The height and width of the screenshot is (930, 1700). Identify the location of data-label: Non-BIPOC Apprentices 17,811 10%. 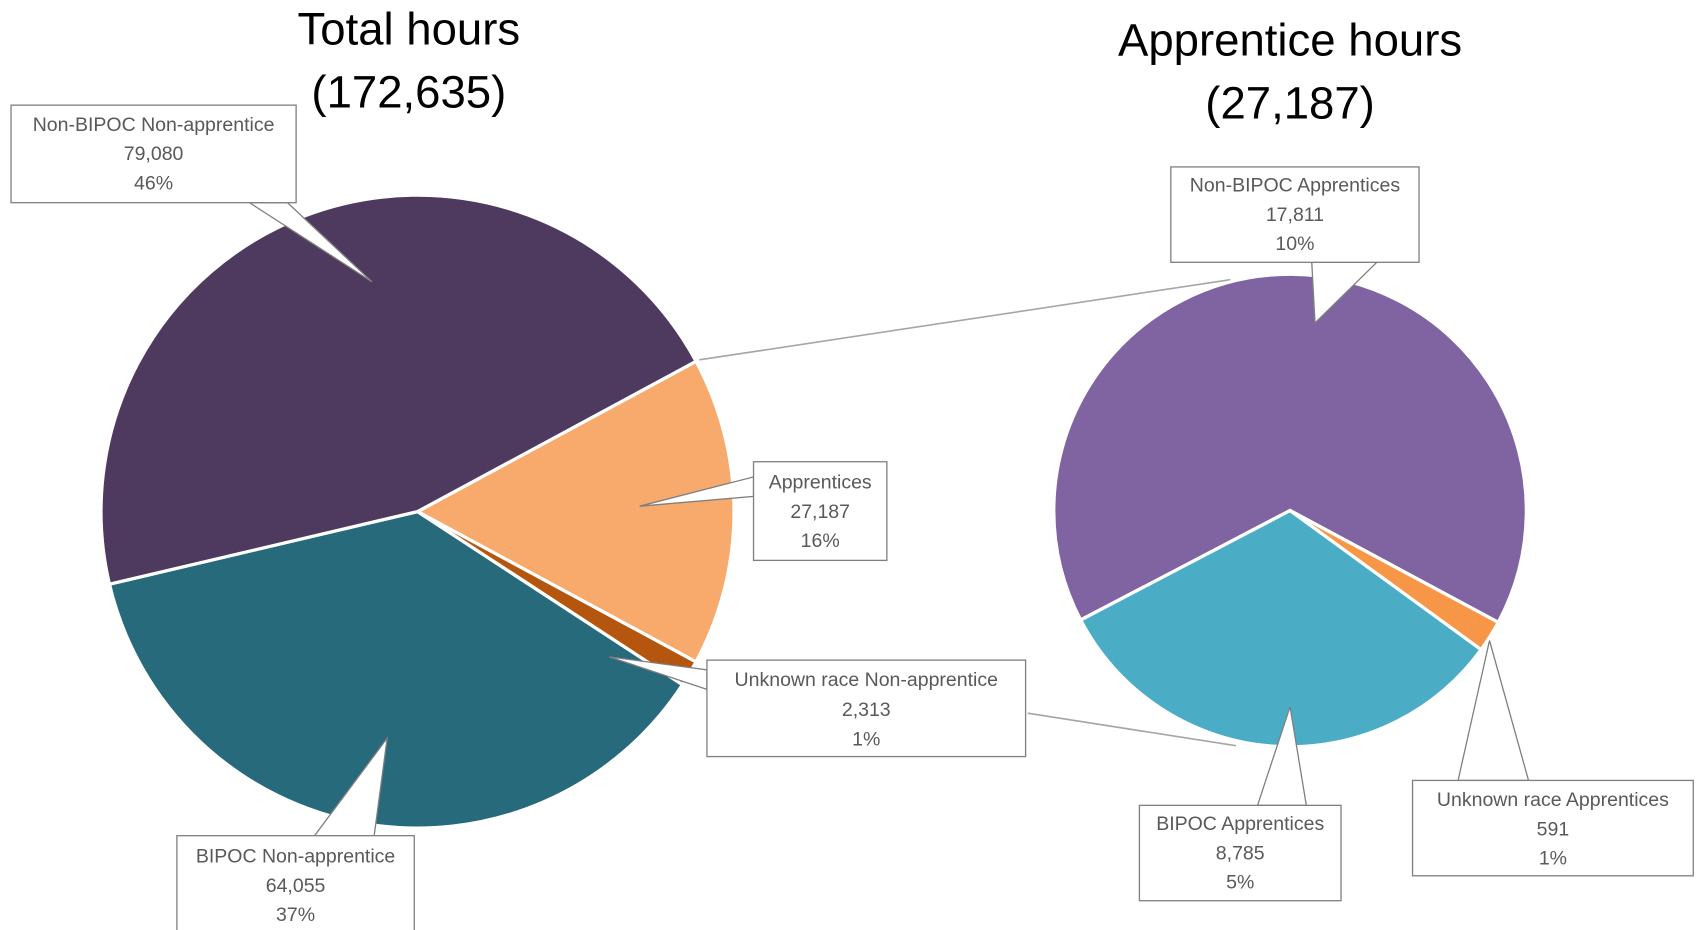
(1295, 245).